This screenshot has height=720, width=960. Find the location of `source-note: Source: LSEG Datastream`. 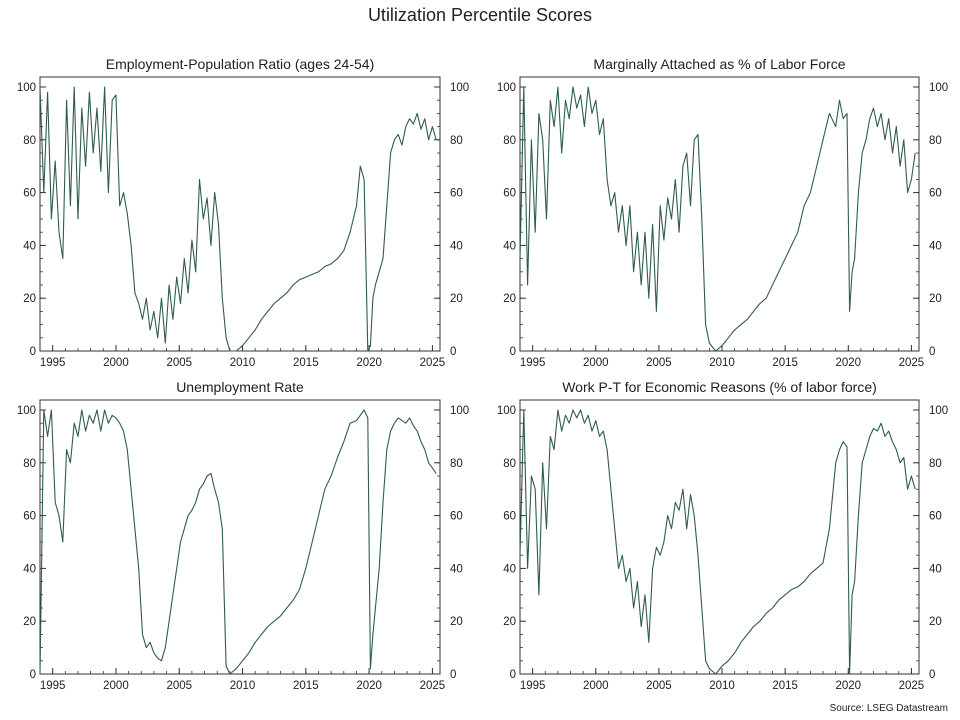

source-note: Source: LSEG Datastream is located at coordinates (888, 708).